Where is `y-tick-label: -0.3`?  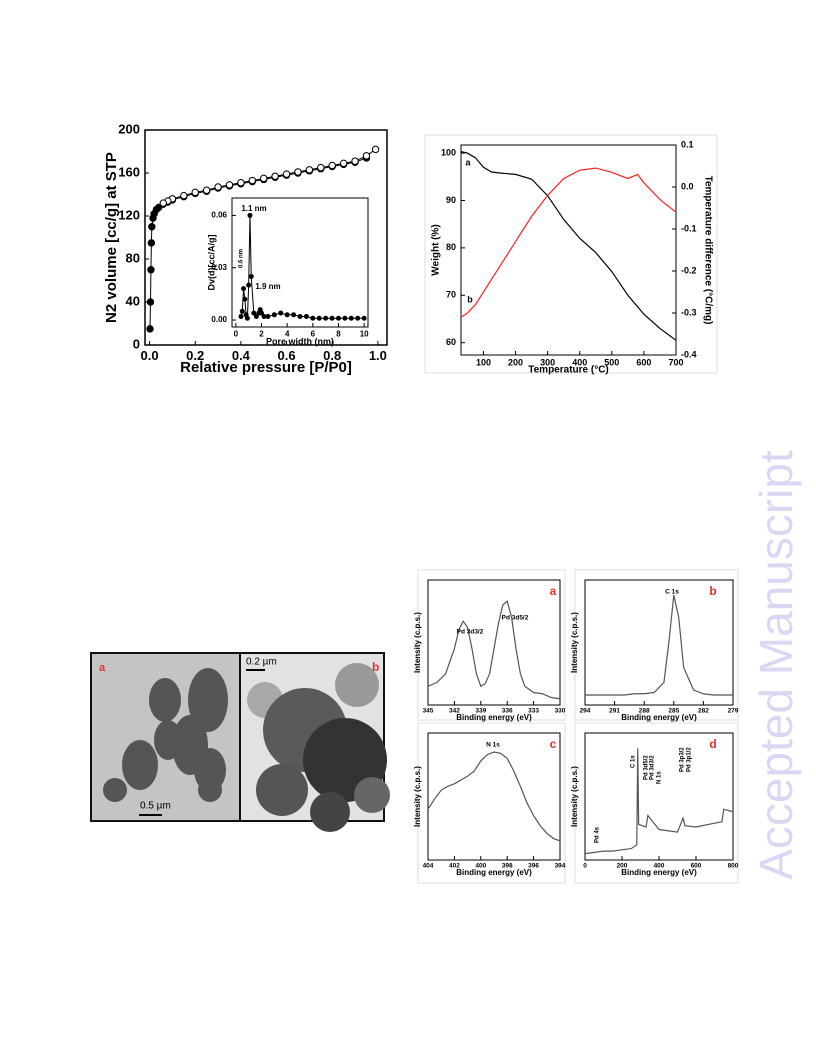 y-tick-label: -0.3 is located at coordinates (689, 312).